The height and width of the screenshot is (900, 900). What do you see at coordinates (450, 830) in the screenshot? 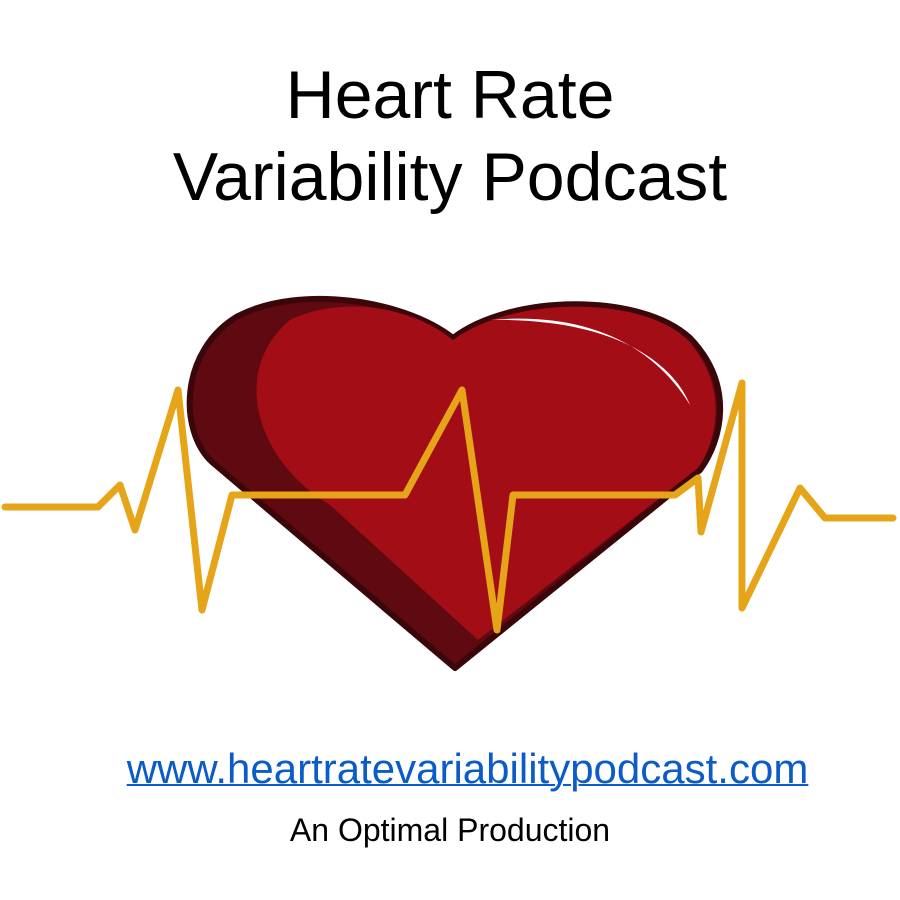
I see `production-credit: An Optimal Production` at bounding box center [450, 830].